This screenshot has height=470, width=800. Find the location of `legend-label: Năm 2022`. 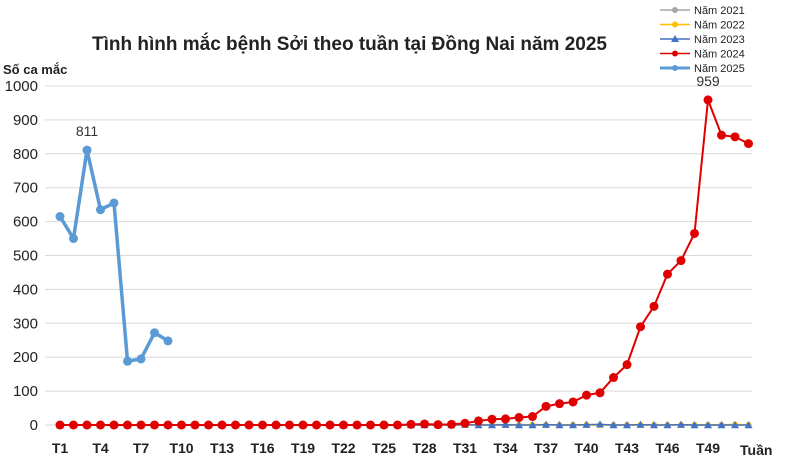

legend-label: Năm 2022 is located at coordinates (719, 26).